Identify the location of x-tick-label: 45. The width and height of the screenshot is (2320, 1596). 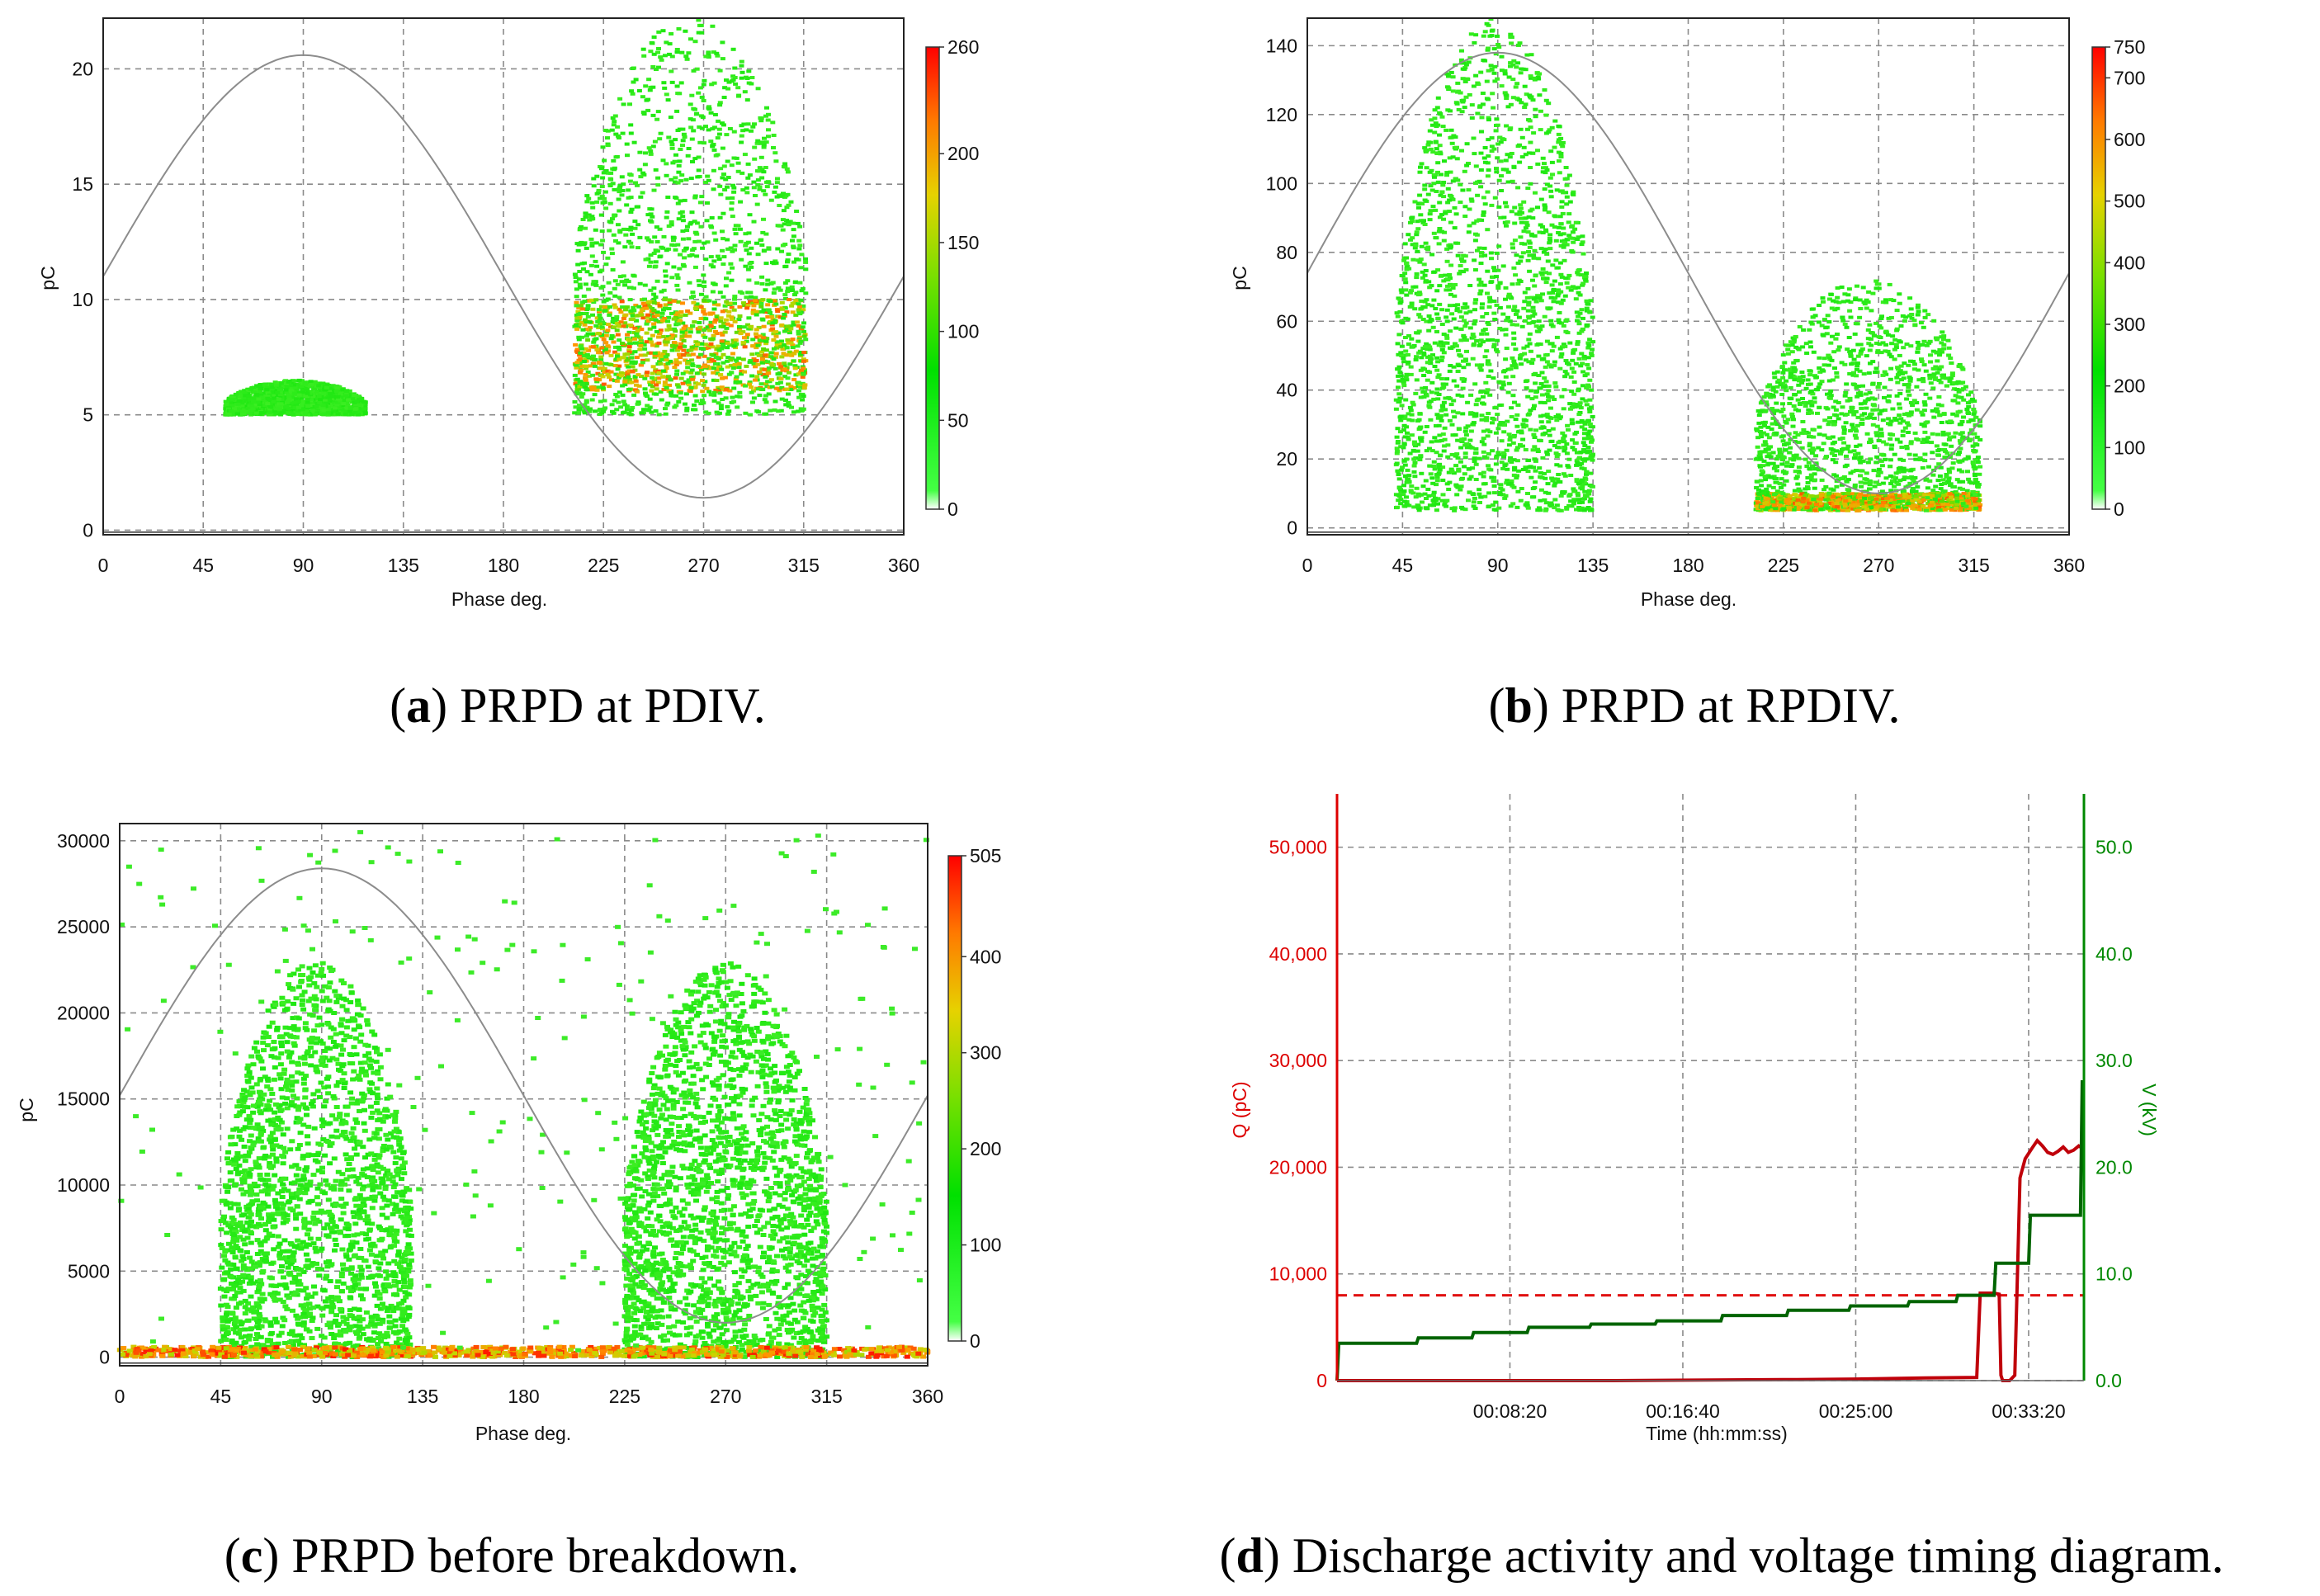
(203, 565).